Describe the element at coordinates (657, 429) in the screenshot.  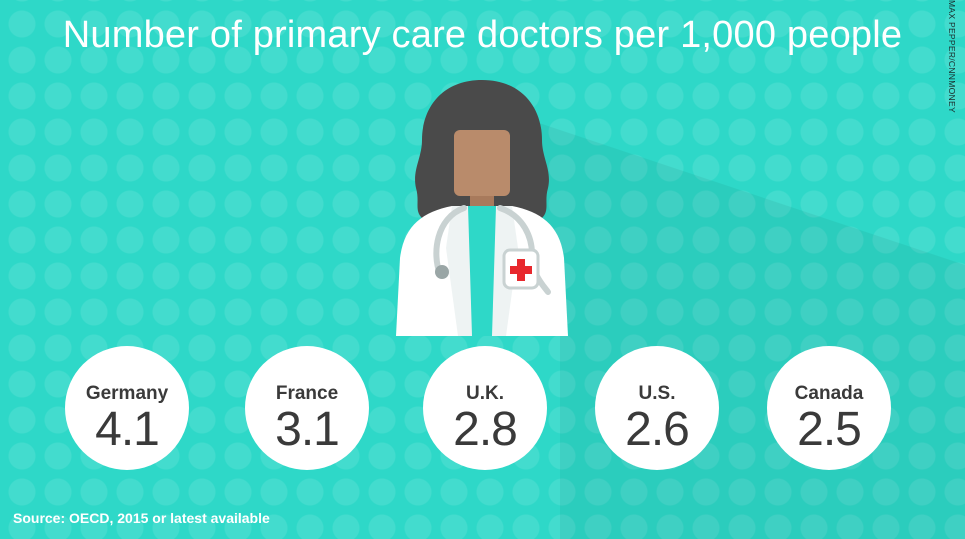
I see `doctor-rate-value: 2.6` at that location.